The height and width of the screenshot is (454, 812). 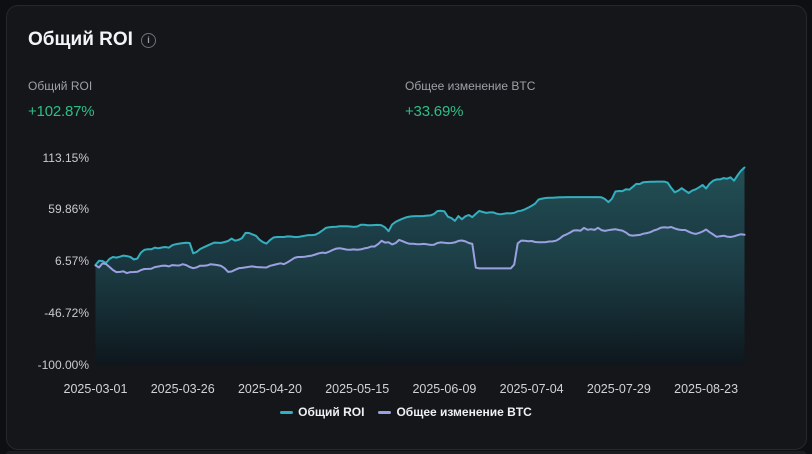 I want to click on y-axis-label: 6.57%, so click(x=71, y=261).